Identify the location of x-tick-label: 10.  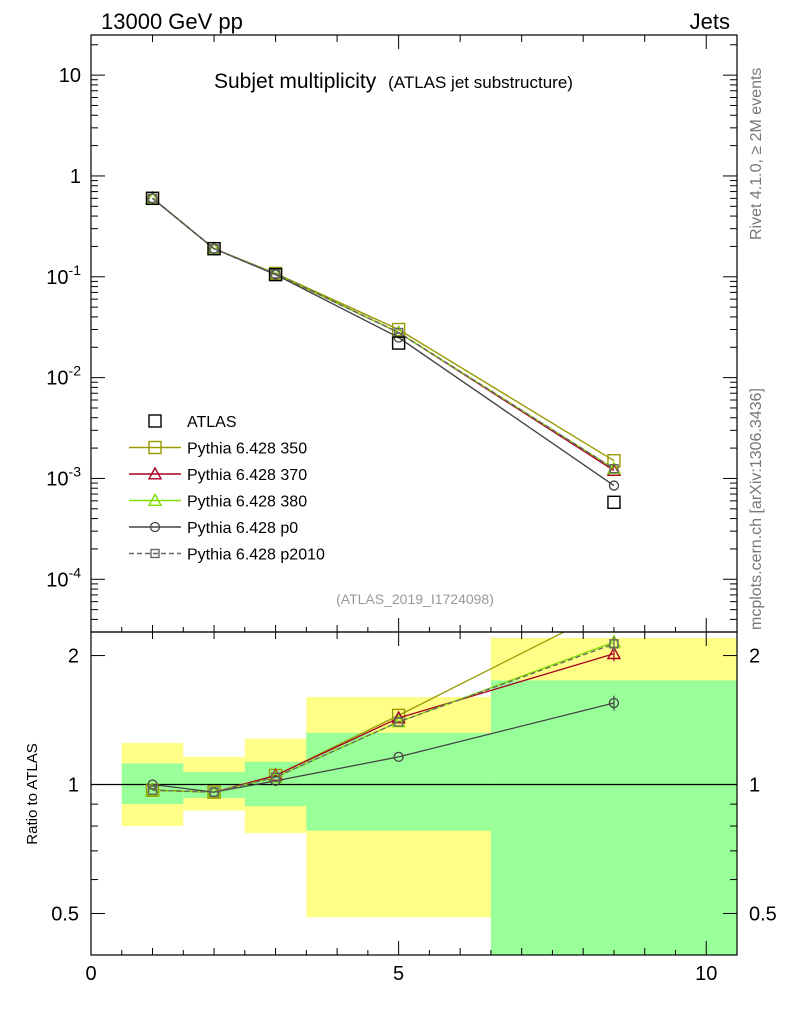
(706, 974).